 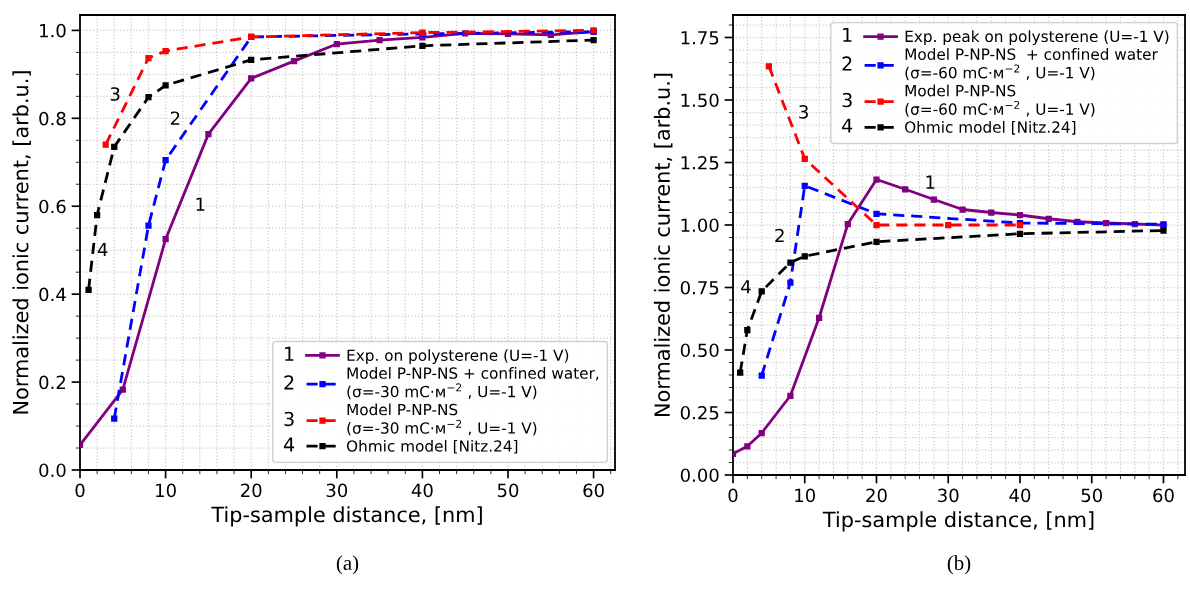 What do you see at coordinates (700, 100) in the screenshot?
I see `y-tick-label: 1.50` at bounding box center [700, 100].